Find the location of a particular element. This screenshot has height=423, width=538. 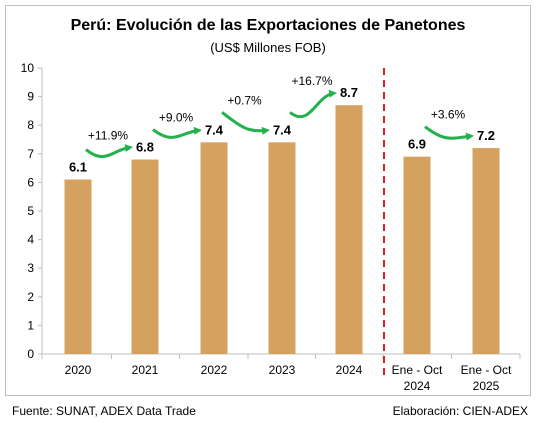

growth-label: +16.7% is located at coordinates (311, 81).